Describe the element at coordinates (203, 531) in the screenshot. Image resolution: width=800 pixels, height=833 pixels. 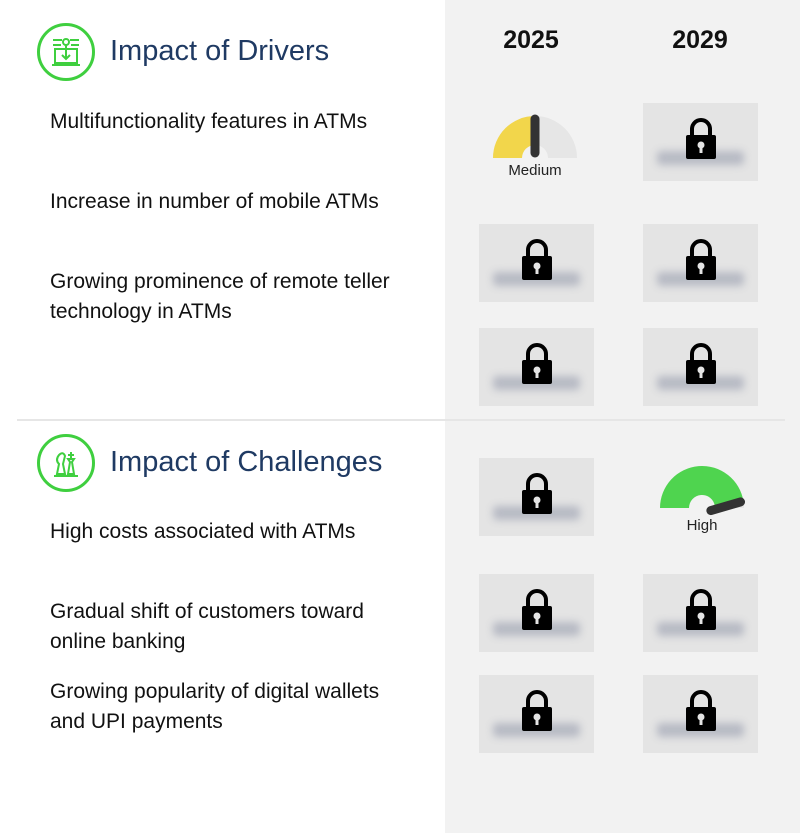
I see `challenge-item: High costs associated with ATMs` at that location.